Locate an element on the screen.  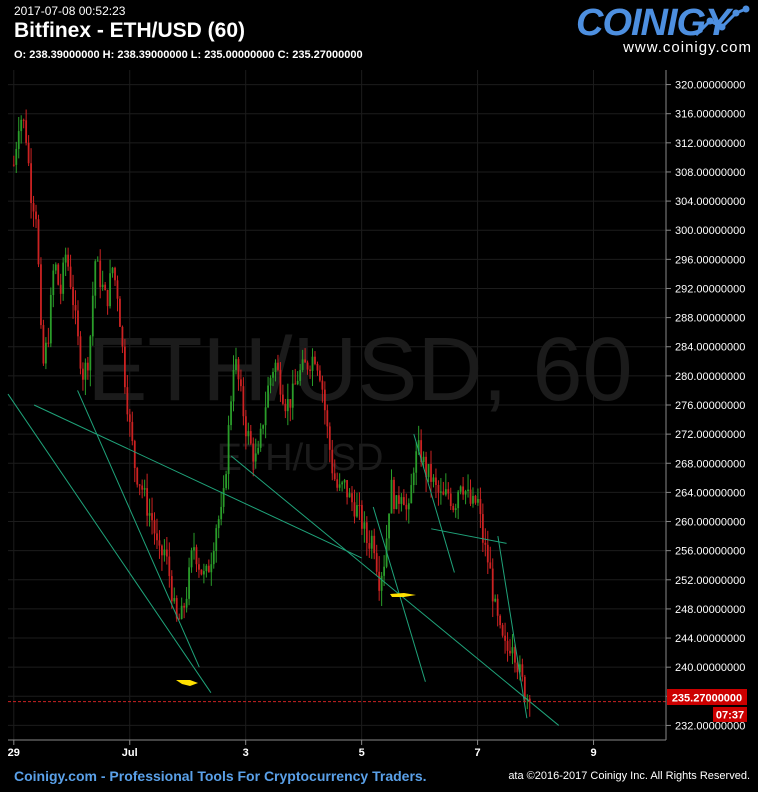
y-tick-label: 268.00000000 is located at coordinates (710, 464).